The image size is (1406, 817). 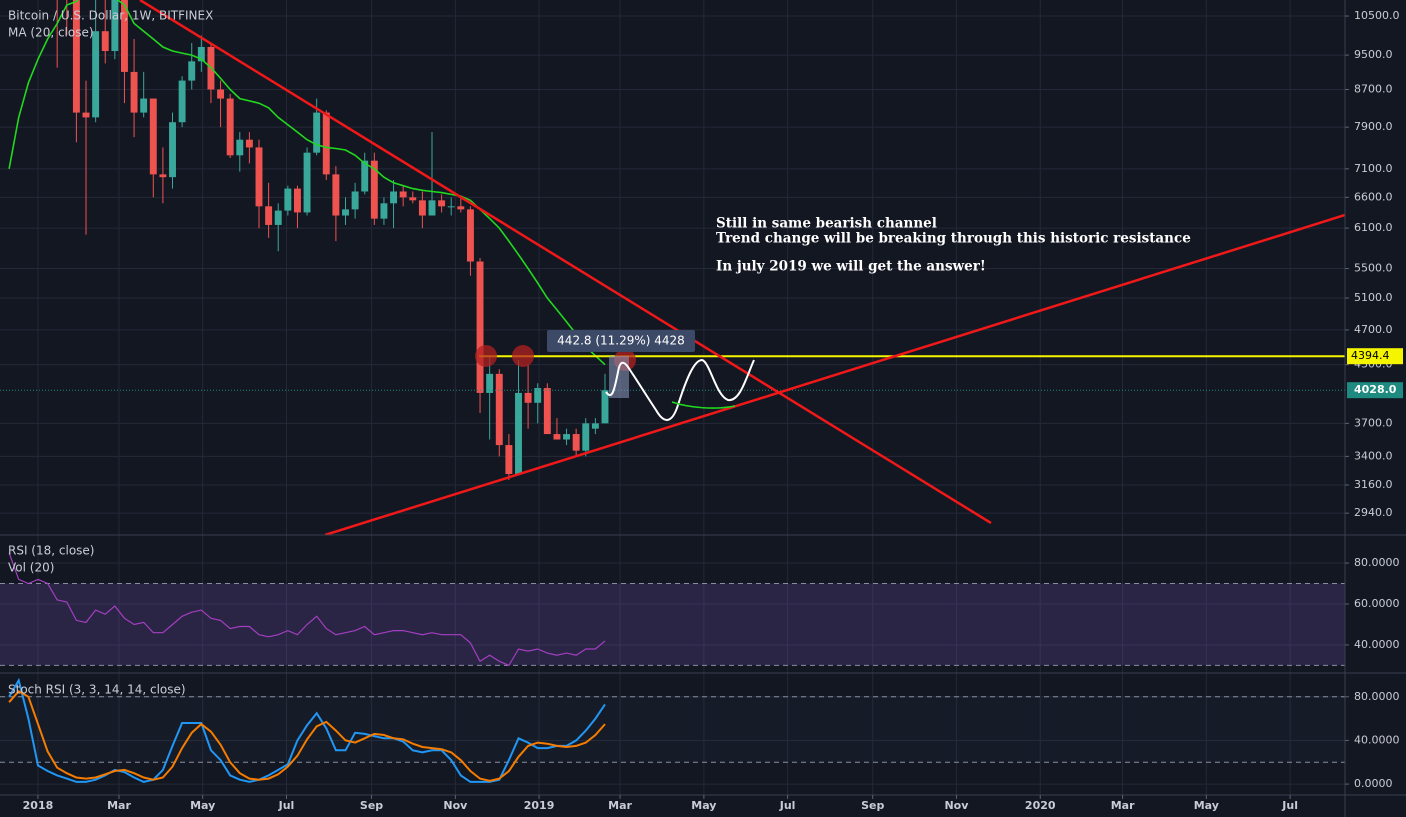 What do you see at coordinates (1373, 88) in the screenshot?
I see `y-tick-label: 8700.0` at bounding box center [1373, 88].